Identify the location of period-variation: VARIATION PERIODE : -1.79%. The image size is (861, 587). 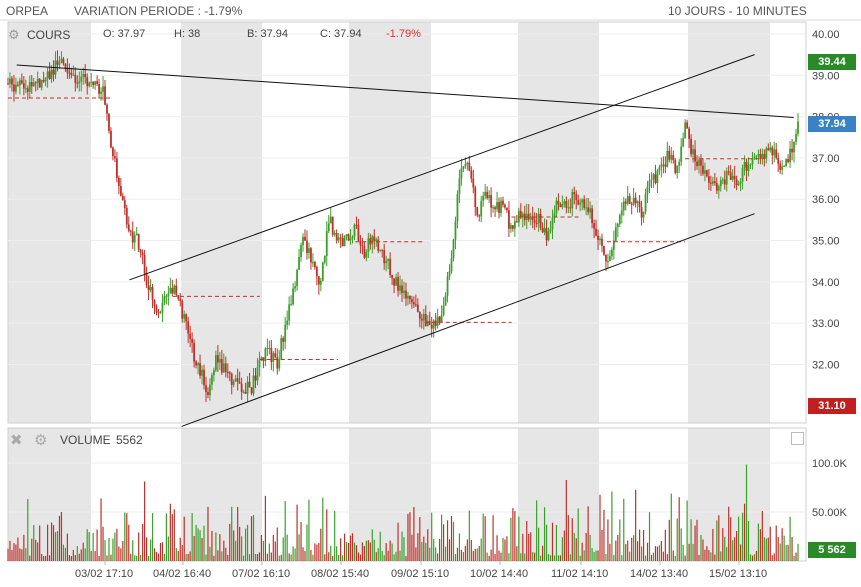
(158, 11).